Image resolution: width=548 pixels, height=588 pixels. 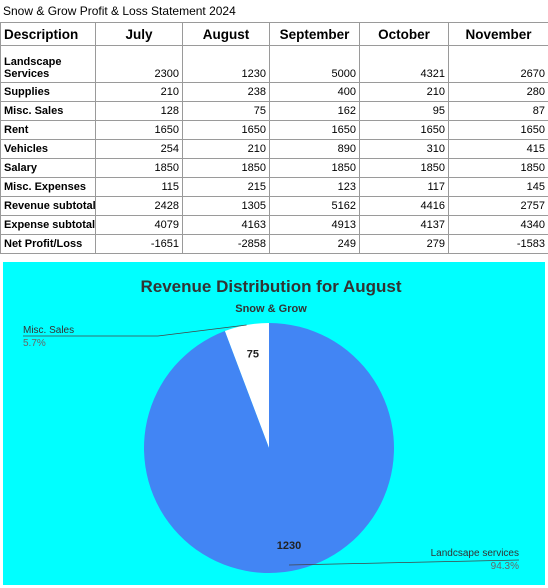 What do you see at coordinates (404, 244) in the screenshot?
I see `value-cell: 279` at bounding box center [404, 244].